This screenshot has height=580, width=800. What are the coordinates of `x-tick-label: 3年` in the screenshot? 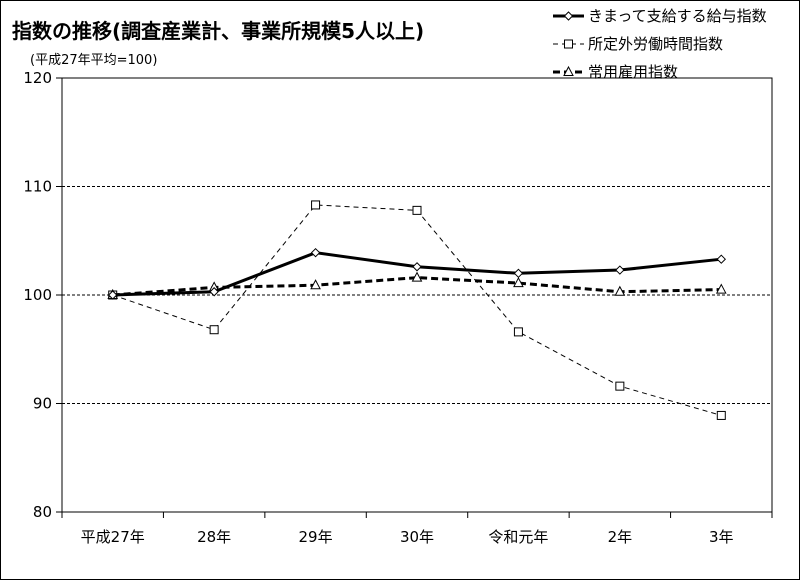 It's located at (721, 537).